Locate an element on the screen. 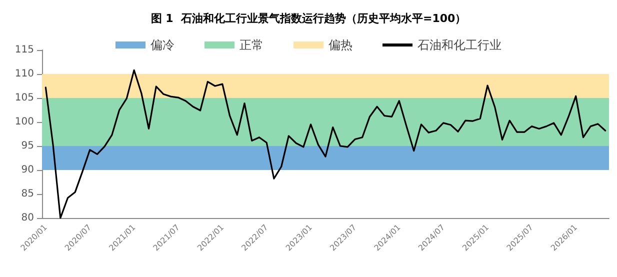 The width and height of the screenshot is (617, 277). legend-label: 正常 is located at coordinates (252, 45).